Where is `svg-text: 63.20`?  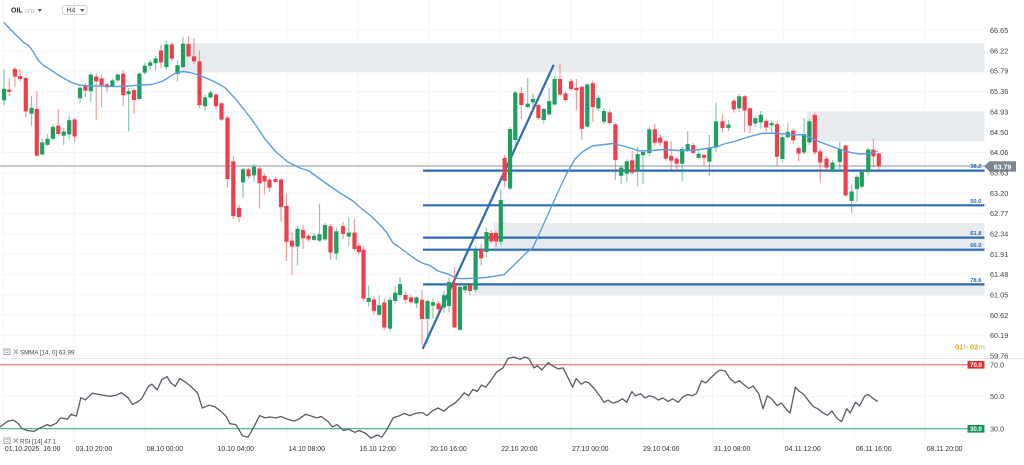
svg-text: 63.20 is located at coordinates (999, 193).